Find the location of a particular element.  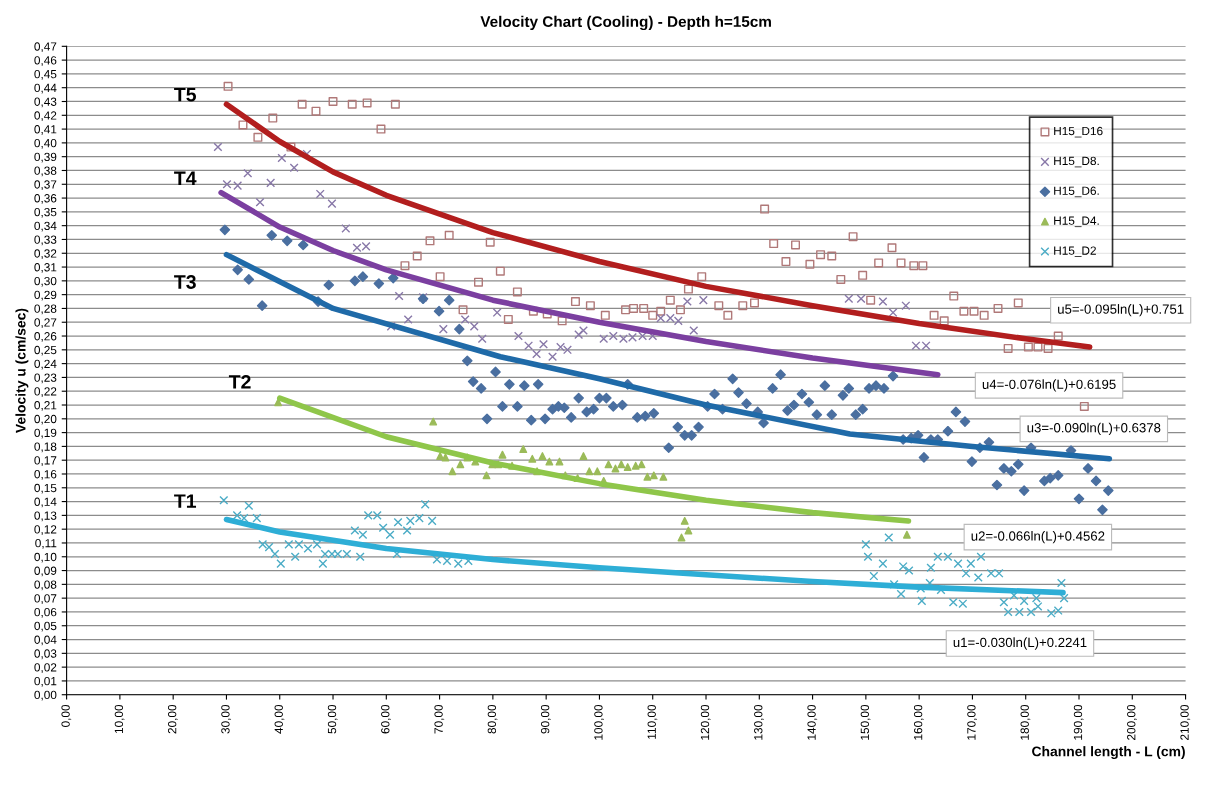

y-tick-label: 0,38 is located at coordinates (45, 171).